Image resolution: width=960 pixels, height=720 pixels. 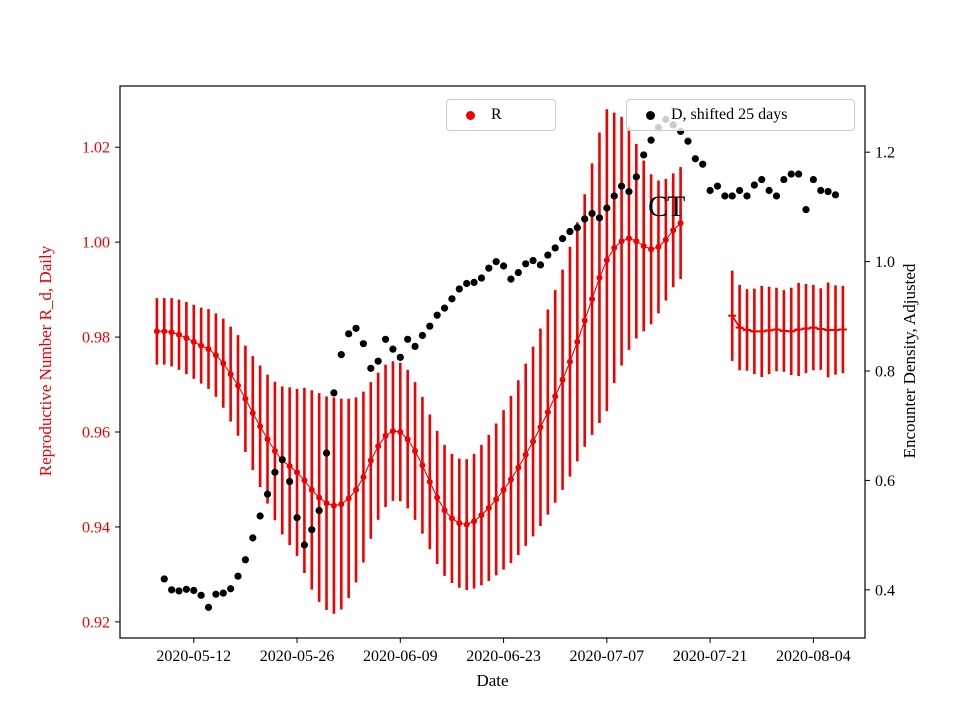 I want to click on legend-r-label: R, so click(x=496, y=114).